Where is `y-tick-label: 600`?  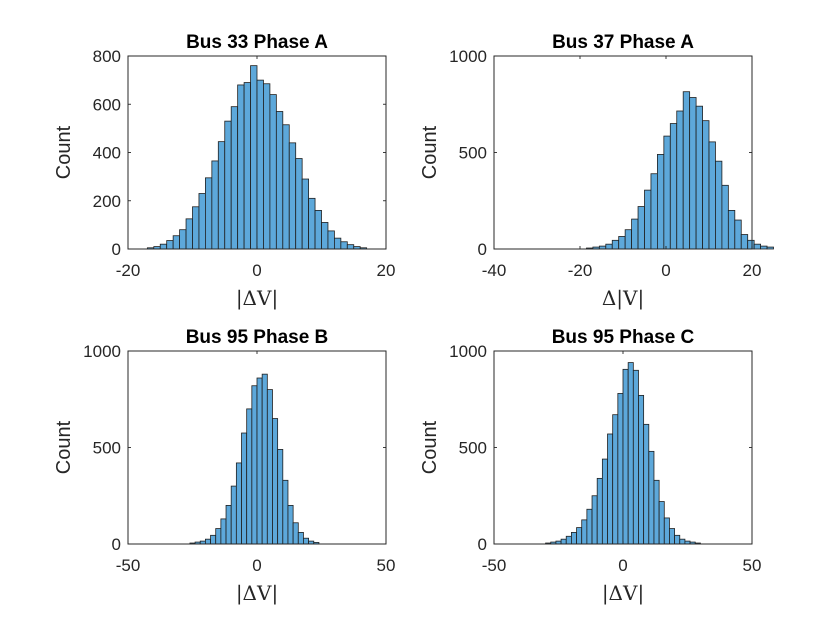
y-tick-label: 600 is located at coordinates (107, 104).